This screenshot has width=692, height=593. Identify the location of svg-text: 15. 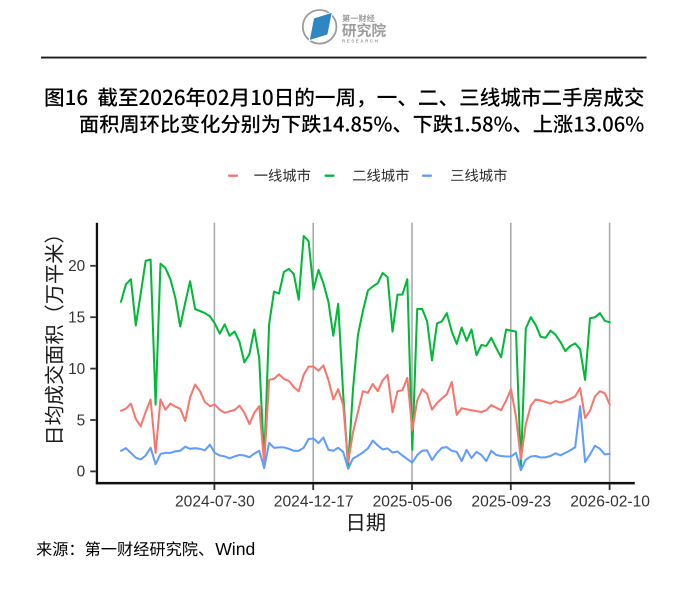
(76, 318).